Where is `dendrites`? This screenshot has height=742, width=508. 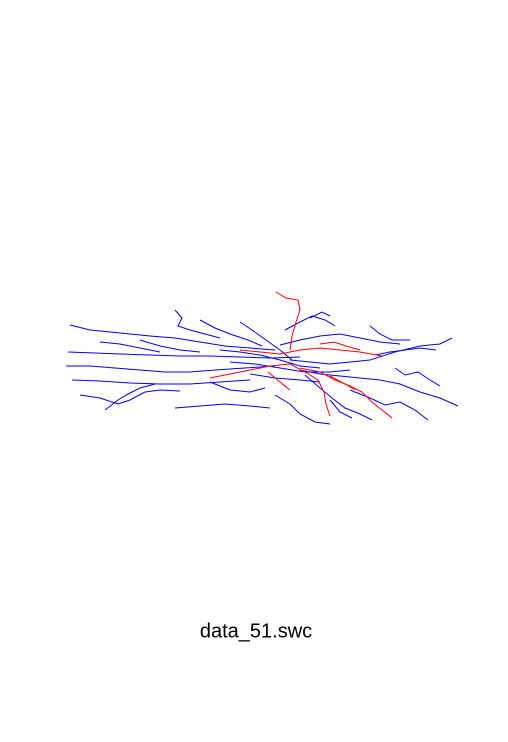 dendrites is located at coordinates (262, 367).